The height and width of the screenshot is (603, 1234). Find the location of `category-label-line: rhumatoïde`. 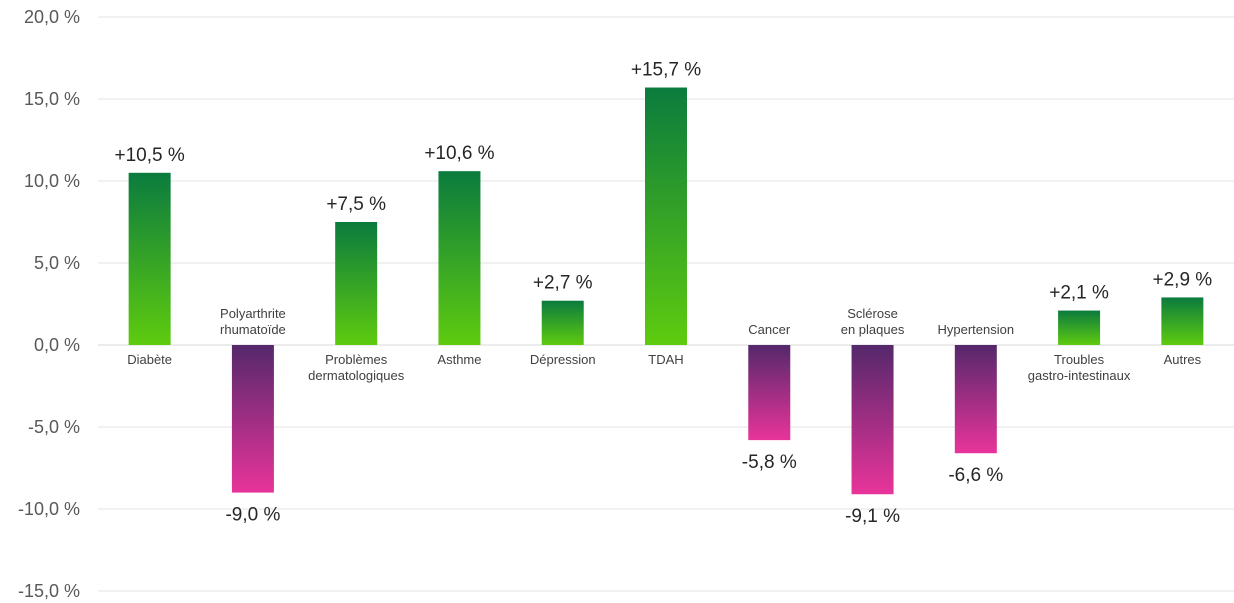

category-label-line: rhumatoïde is located at coordinates (253, 329).